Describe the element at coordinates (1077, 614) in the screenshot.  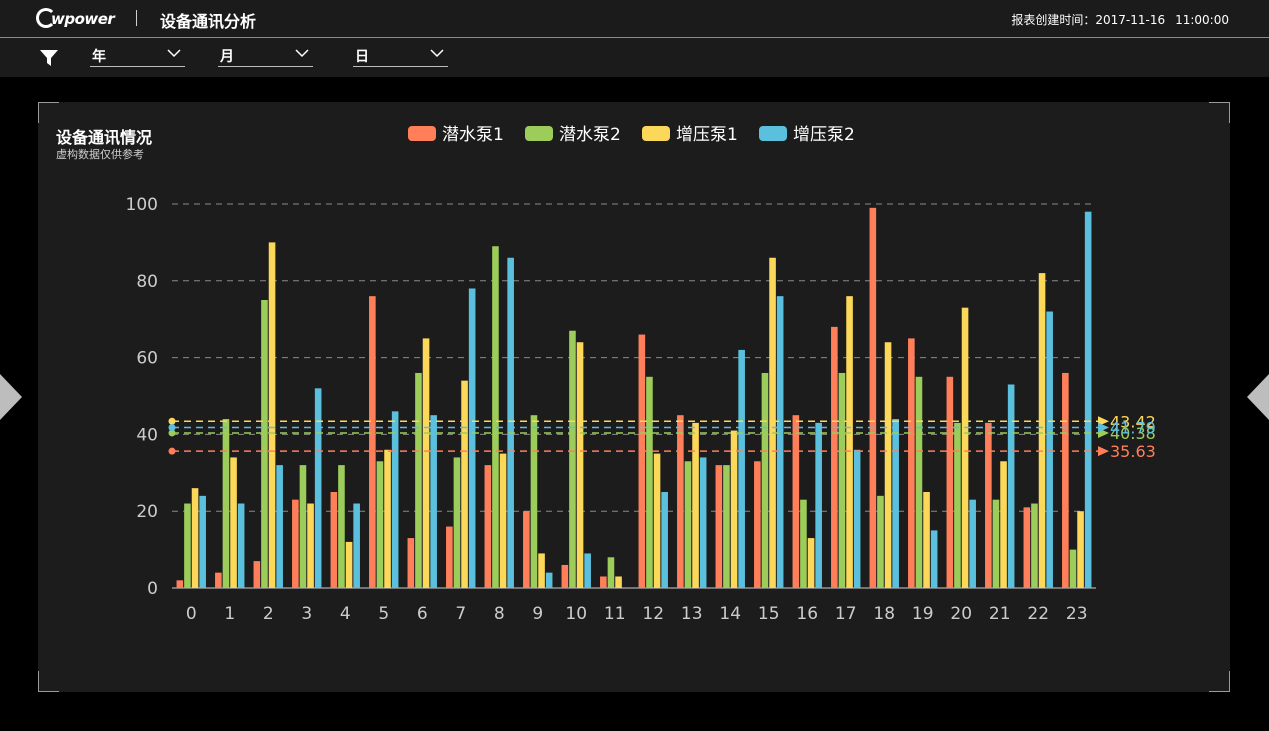
I see `x-tick-label: 23` at that location.